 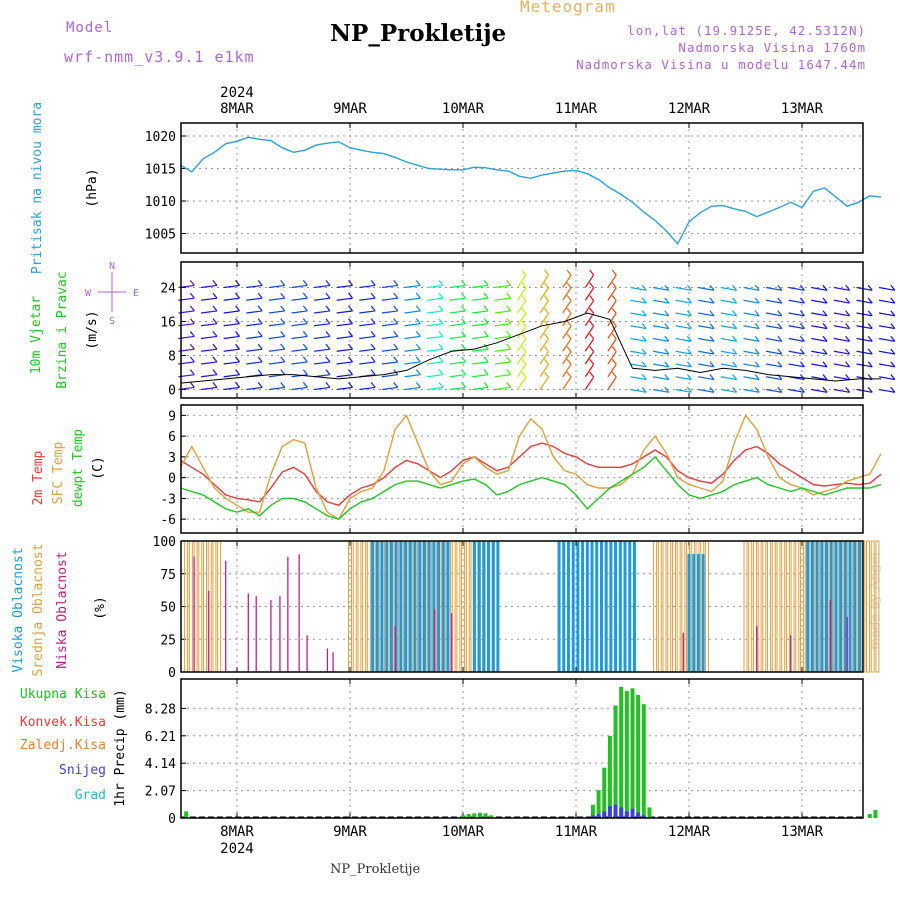 What do you see at coordinates (88, 293) in the screenshot?
I see `compass-label: W` at bounding box center [88, 293].